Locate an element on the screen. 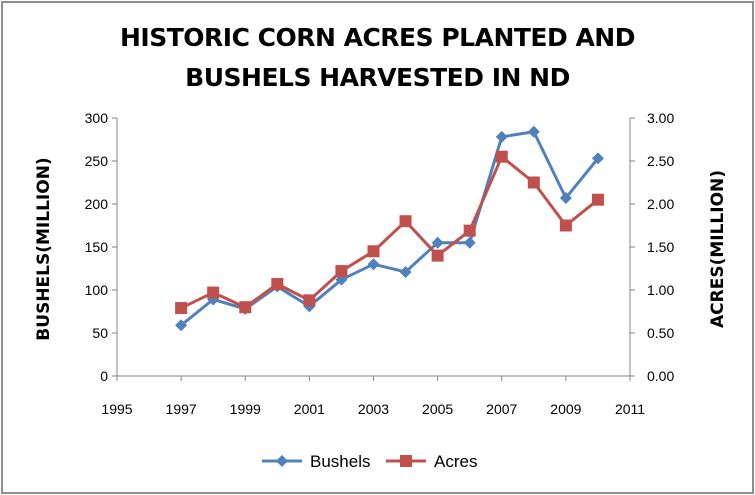  x-tick-label: 2011 is located at coordinates (630, 409).